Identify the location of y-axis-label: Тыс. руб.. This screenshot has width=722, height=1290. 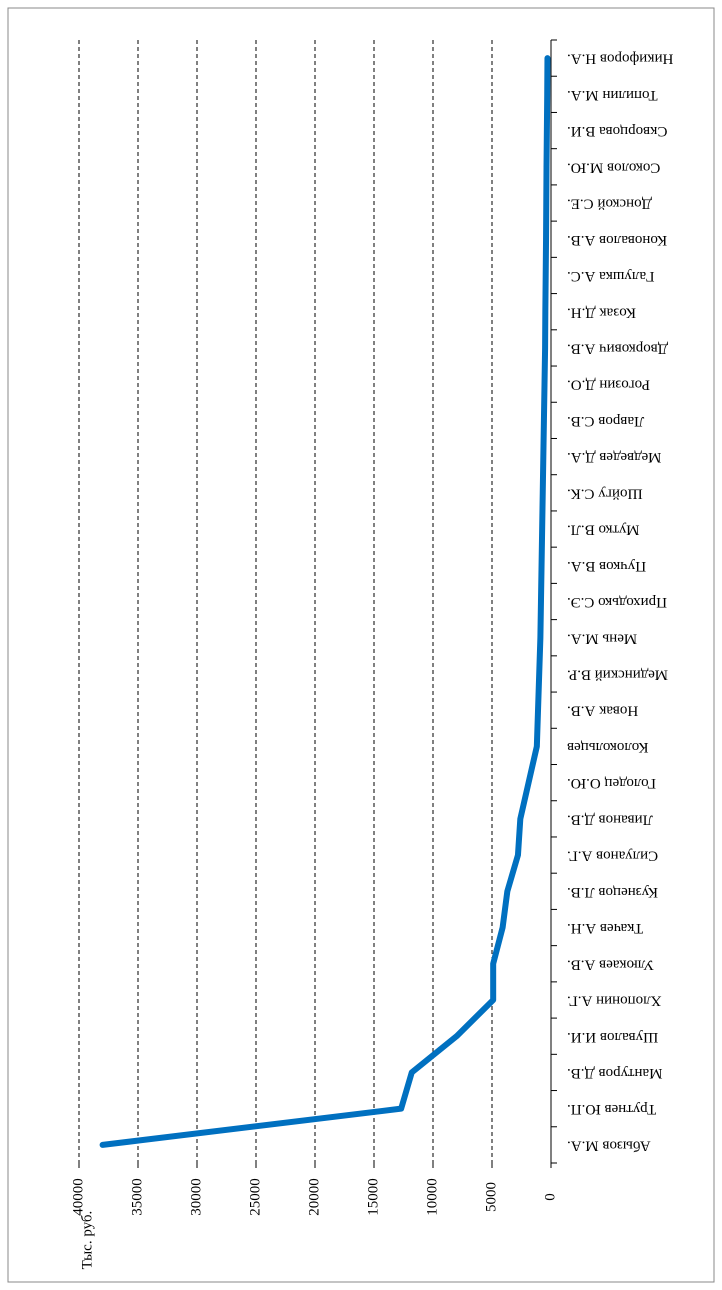
(87, 1240).